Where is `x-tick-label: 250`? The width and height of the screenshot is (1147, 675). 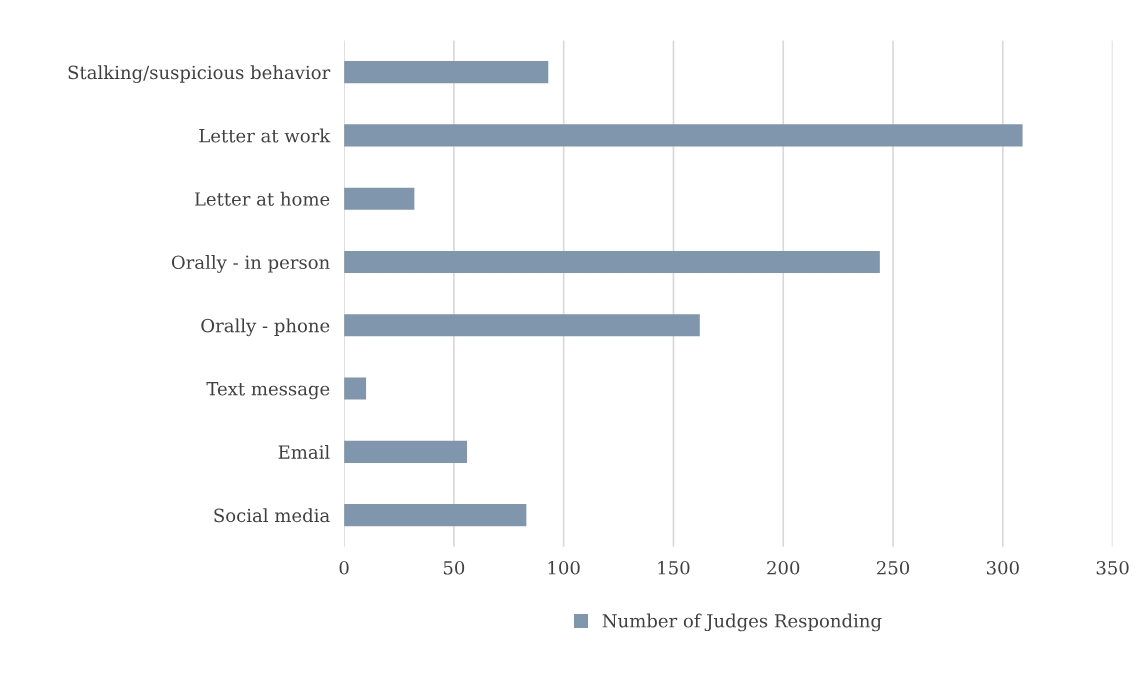 x-tick-label: 250 is located at coordinates (893, 567).